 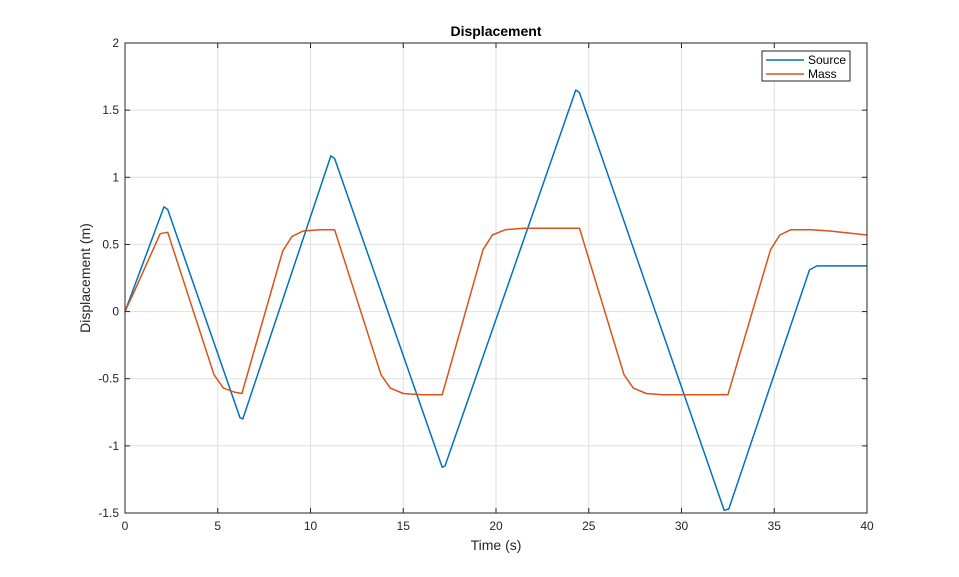 I want to click on y-tick-label: 0.5, so click(x=110, y=244).